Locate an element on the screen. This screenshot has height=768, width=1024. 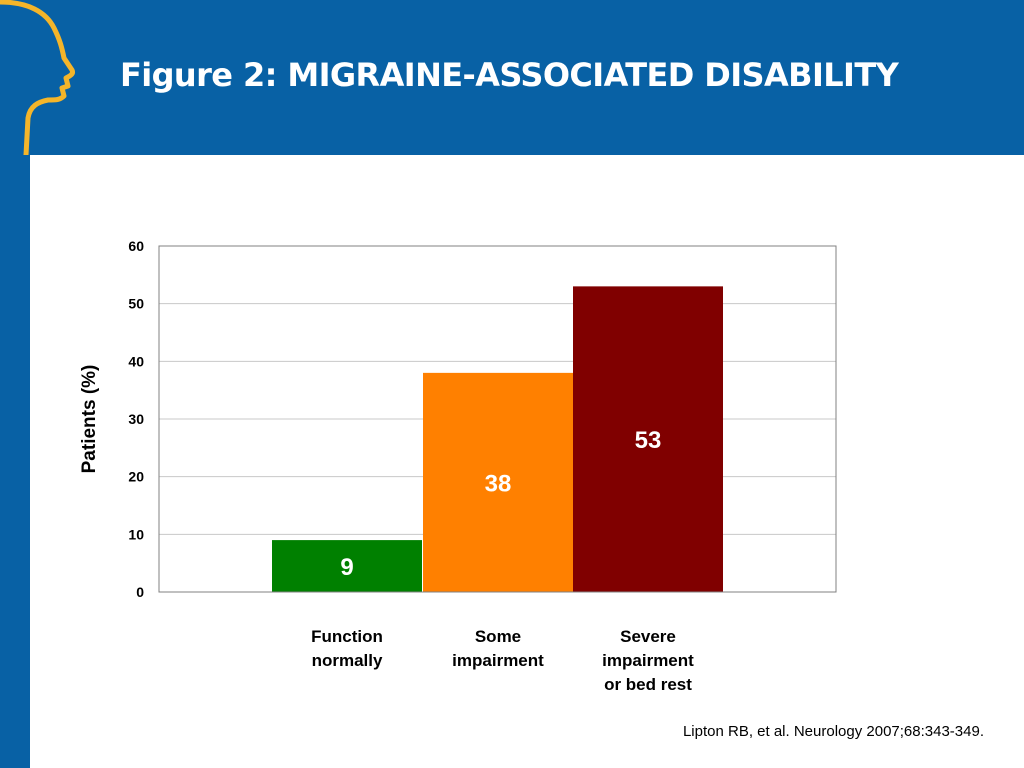
category-label-line: normally is located at coordinates (347, 660).